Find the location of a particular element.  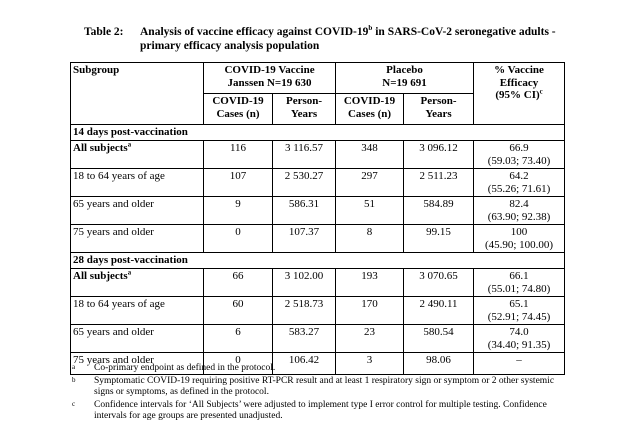

table-number: Table 2: is located at coordinates (104, 32).